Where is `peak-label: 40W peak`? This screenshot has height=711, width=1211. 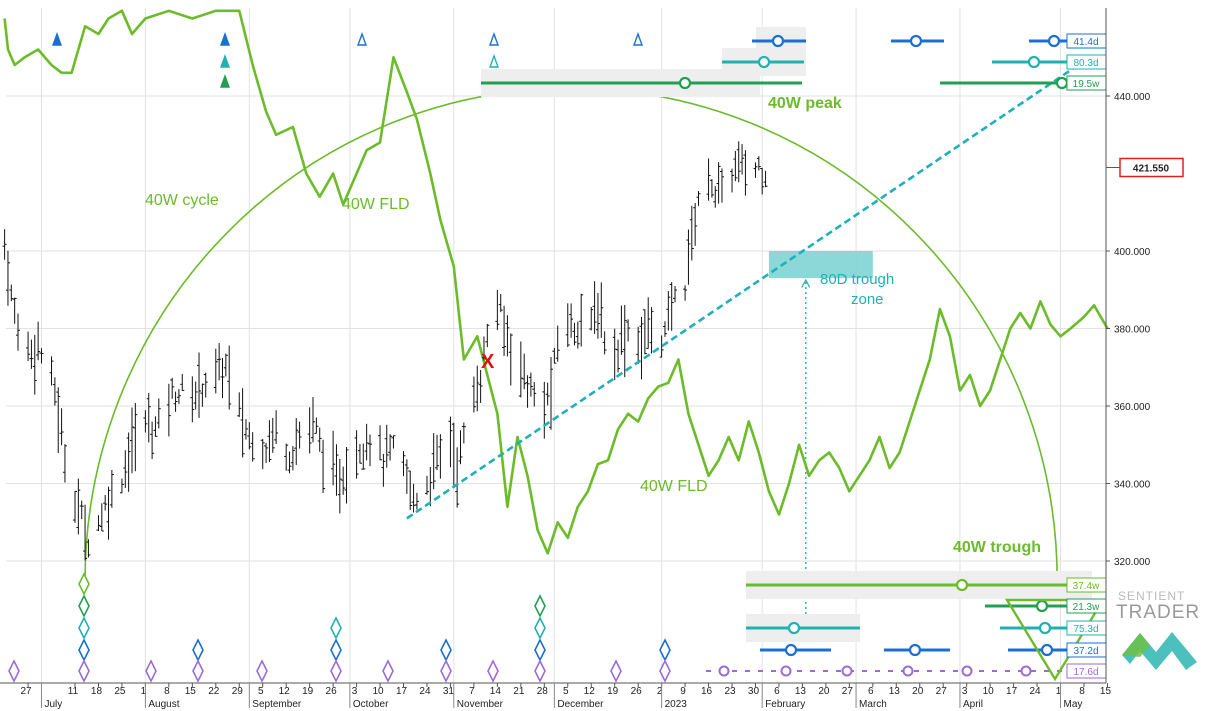
peak-label: 40W peak is located at coordinates (805, 103).